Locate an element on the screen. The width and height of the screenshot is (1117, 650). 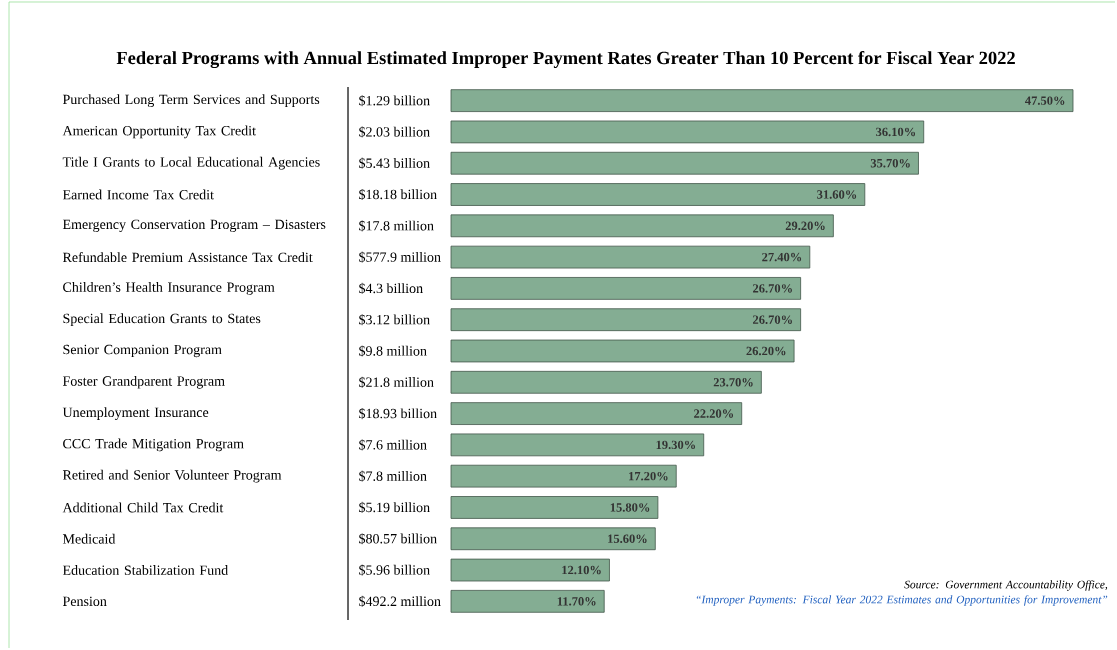
text: $5.43 billion is located at coordinates (394, 163).